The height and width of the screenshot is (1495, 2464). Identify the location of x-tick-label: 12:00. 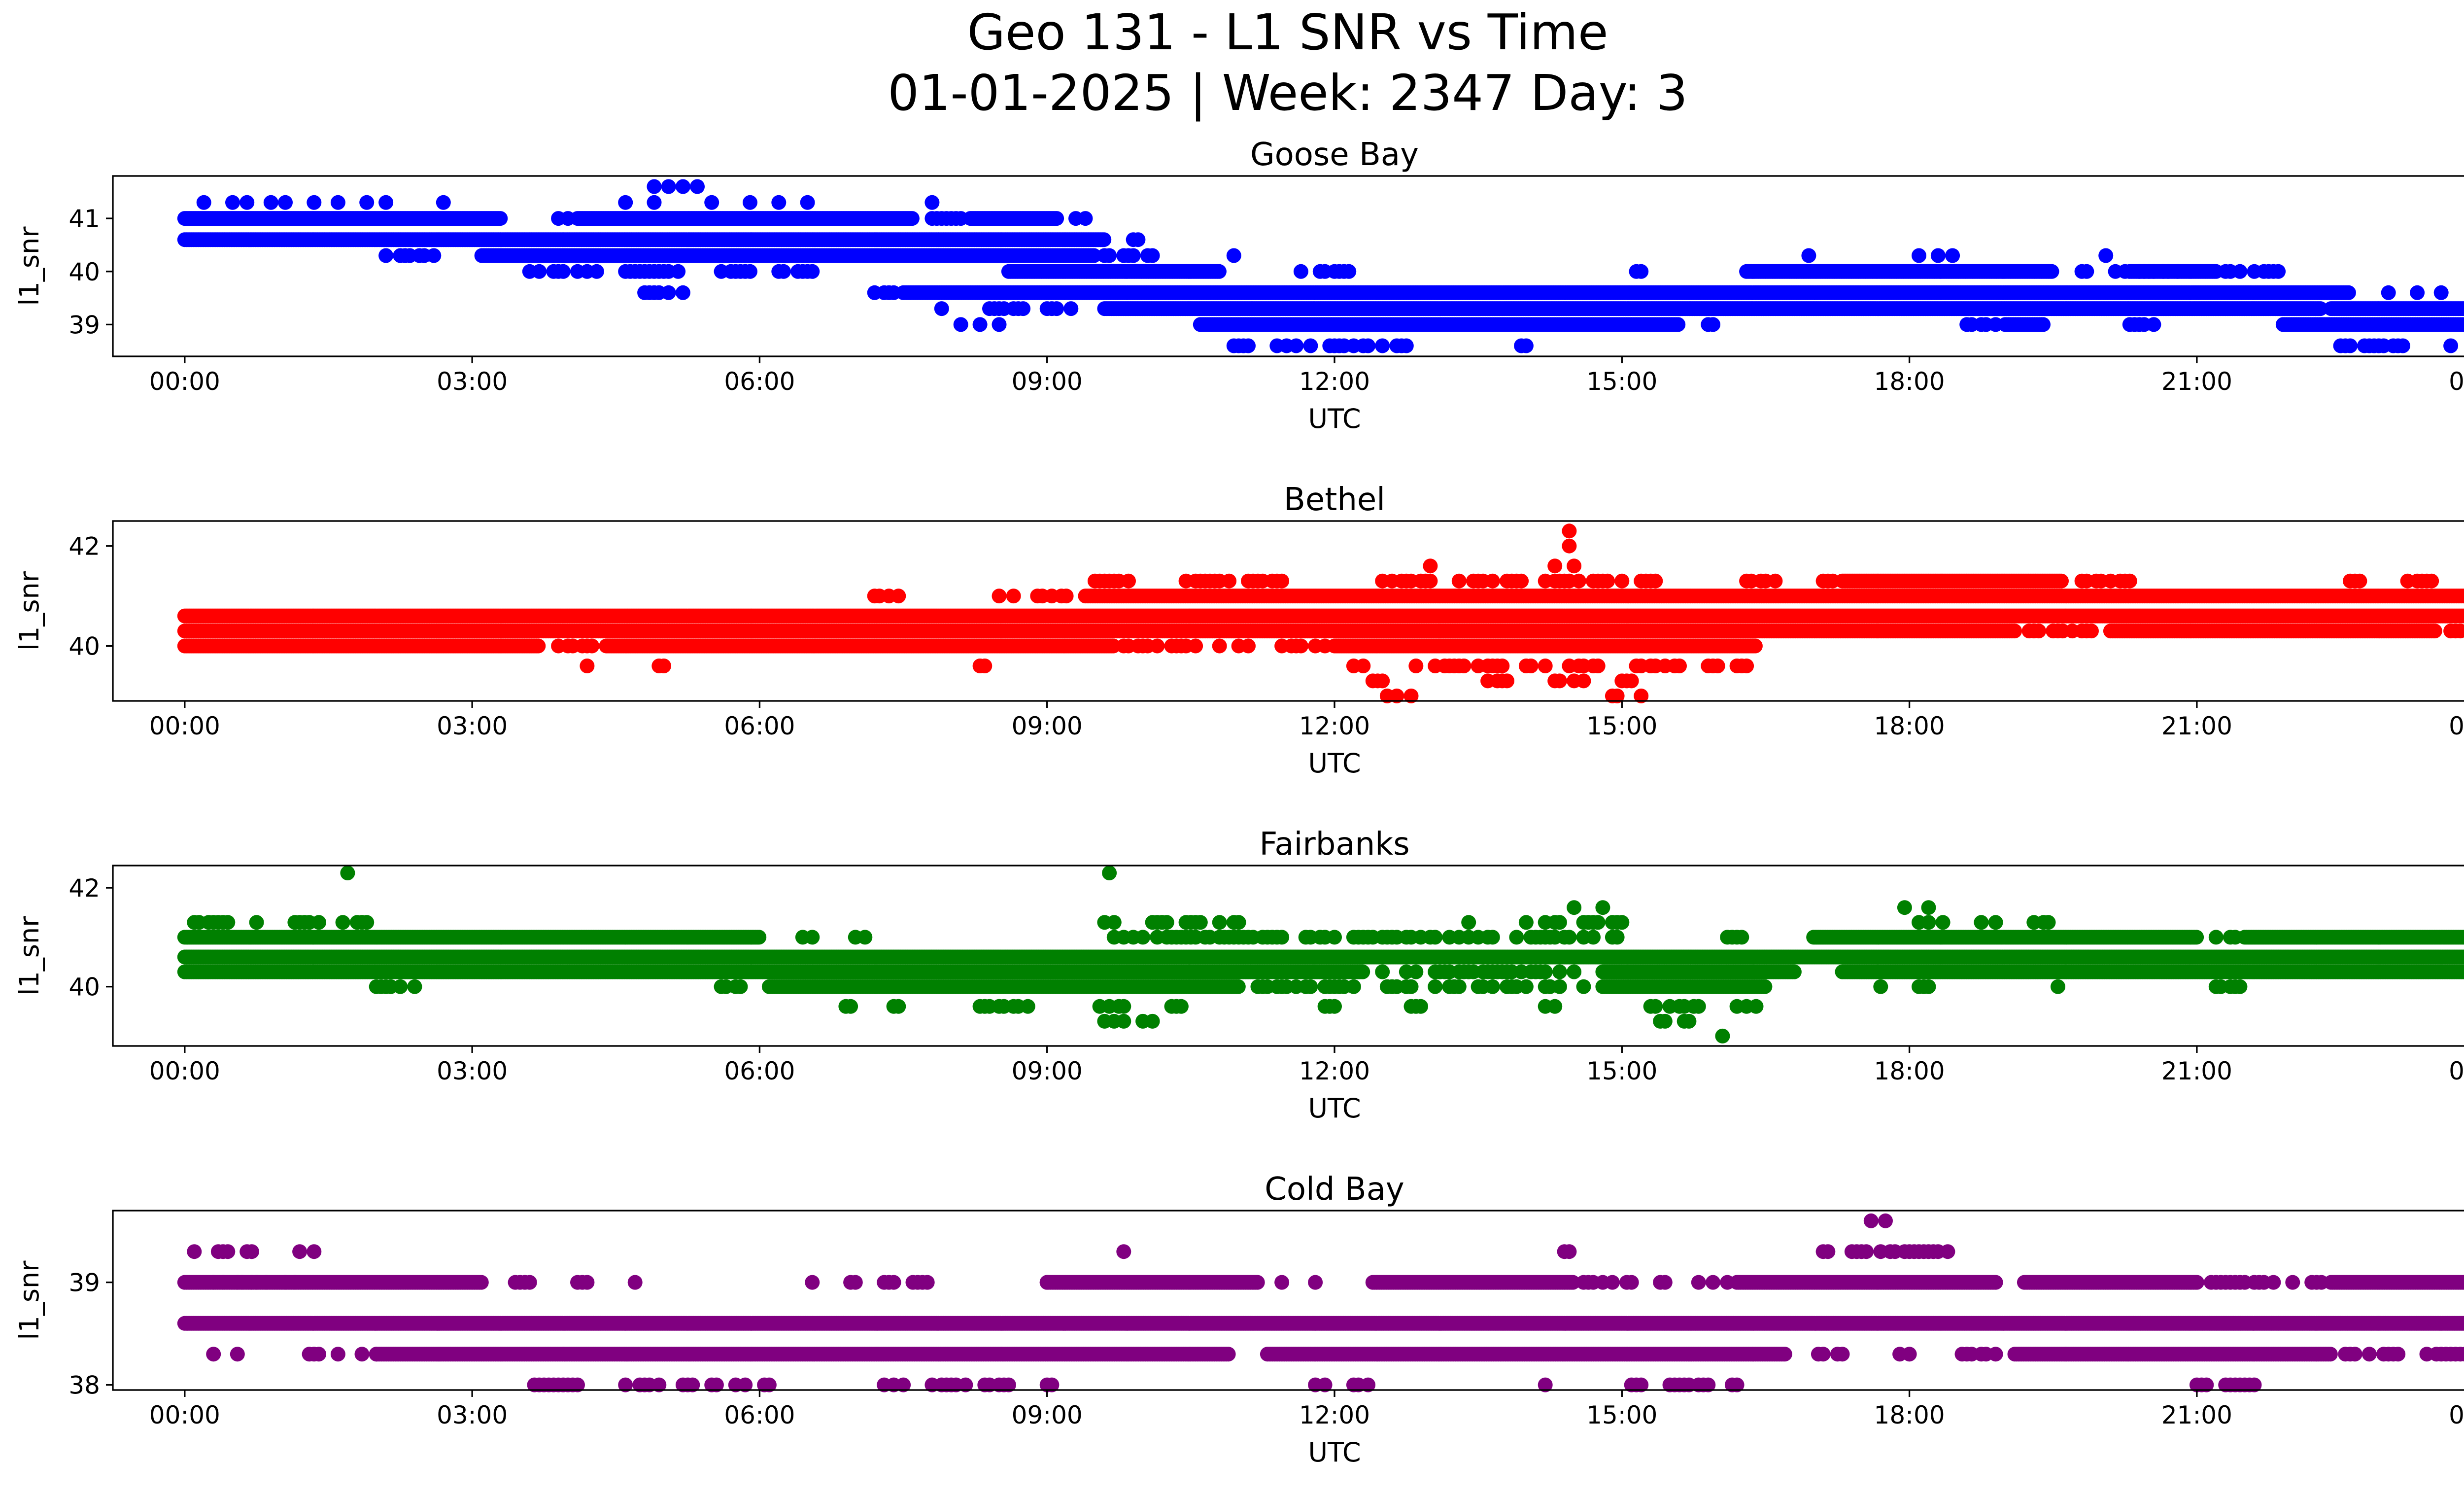
(1334, 381).